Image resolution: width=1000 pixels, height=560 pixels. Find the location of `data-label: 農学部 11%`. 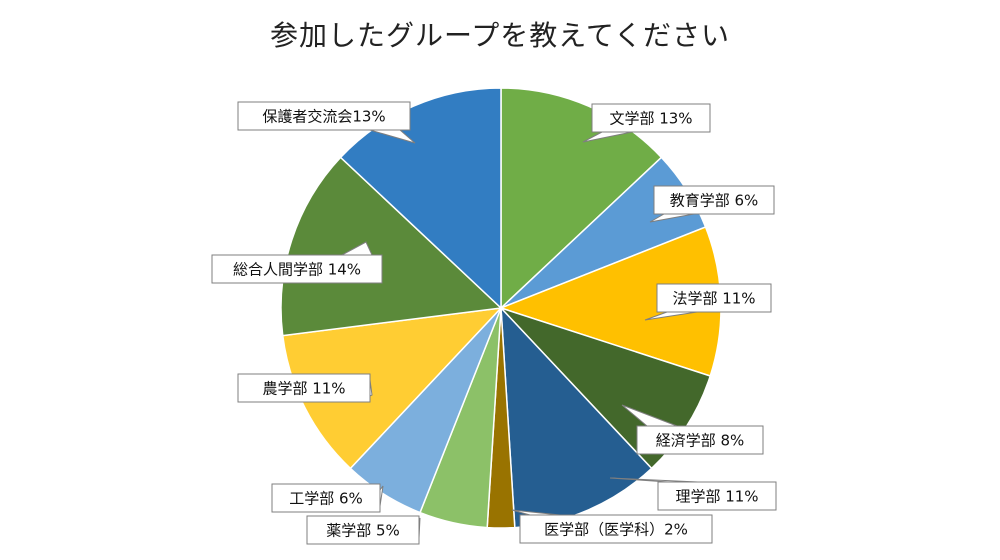

data-label: 農学部 11% is located at coordinates (305, 388).